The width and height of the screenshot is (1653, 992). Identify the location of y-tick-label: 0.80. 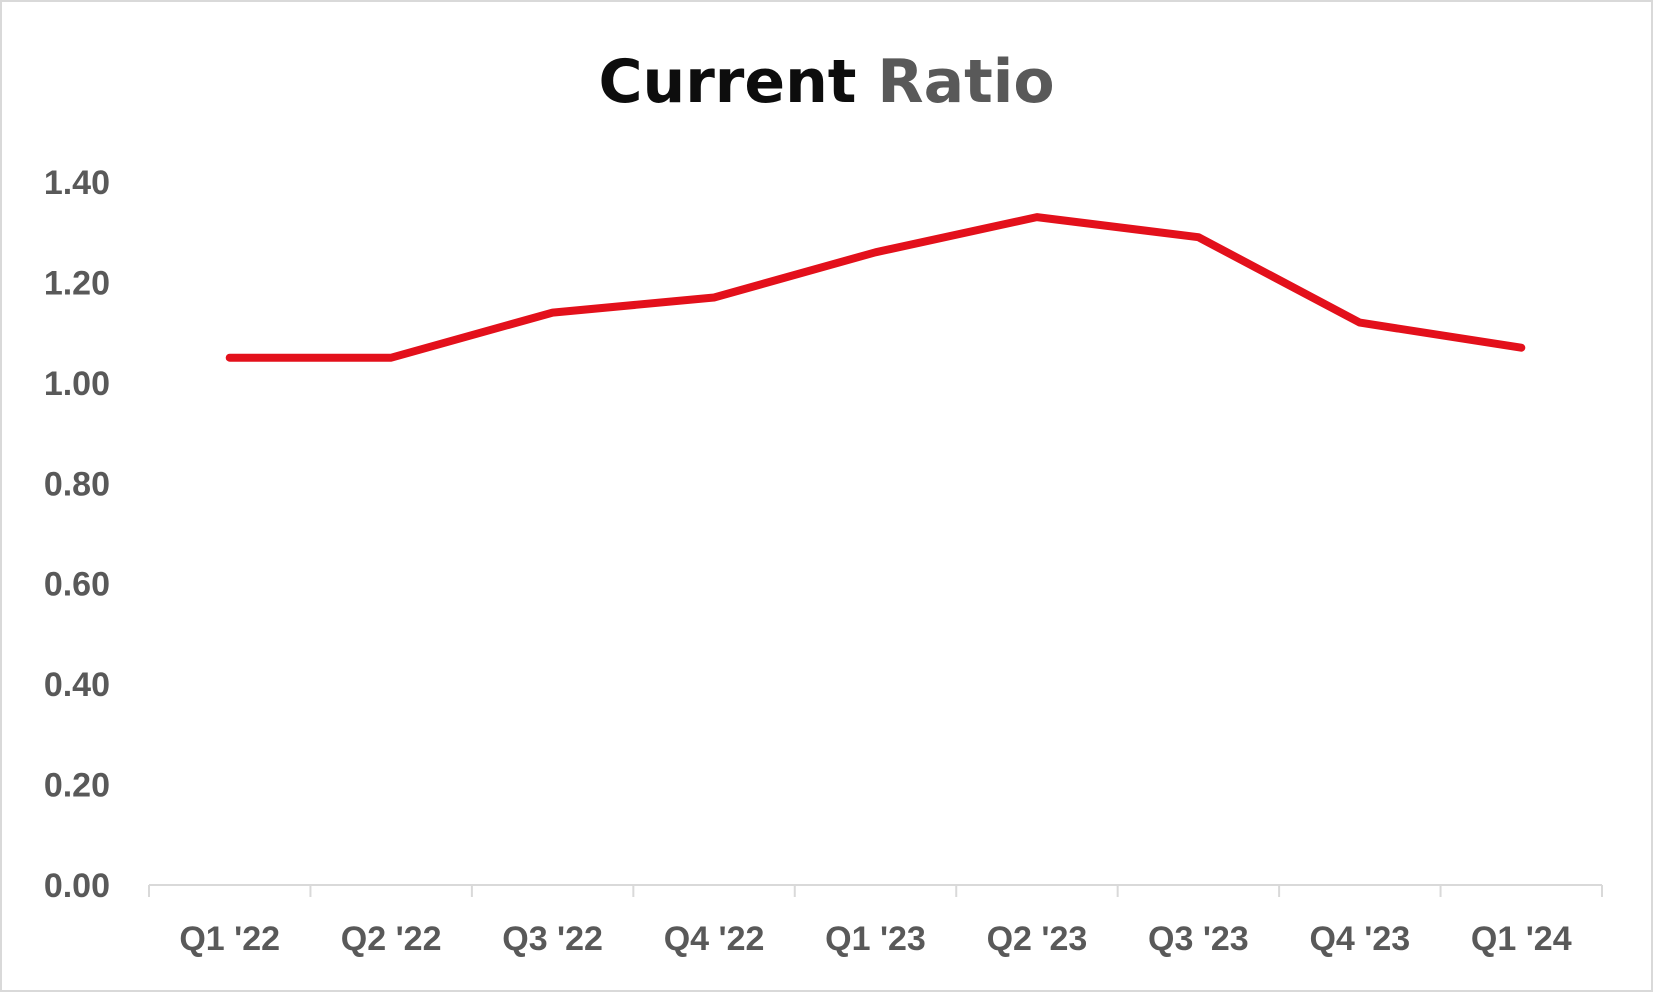
(77, 484).